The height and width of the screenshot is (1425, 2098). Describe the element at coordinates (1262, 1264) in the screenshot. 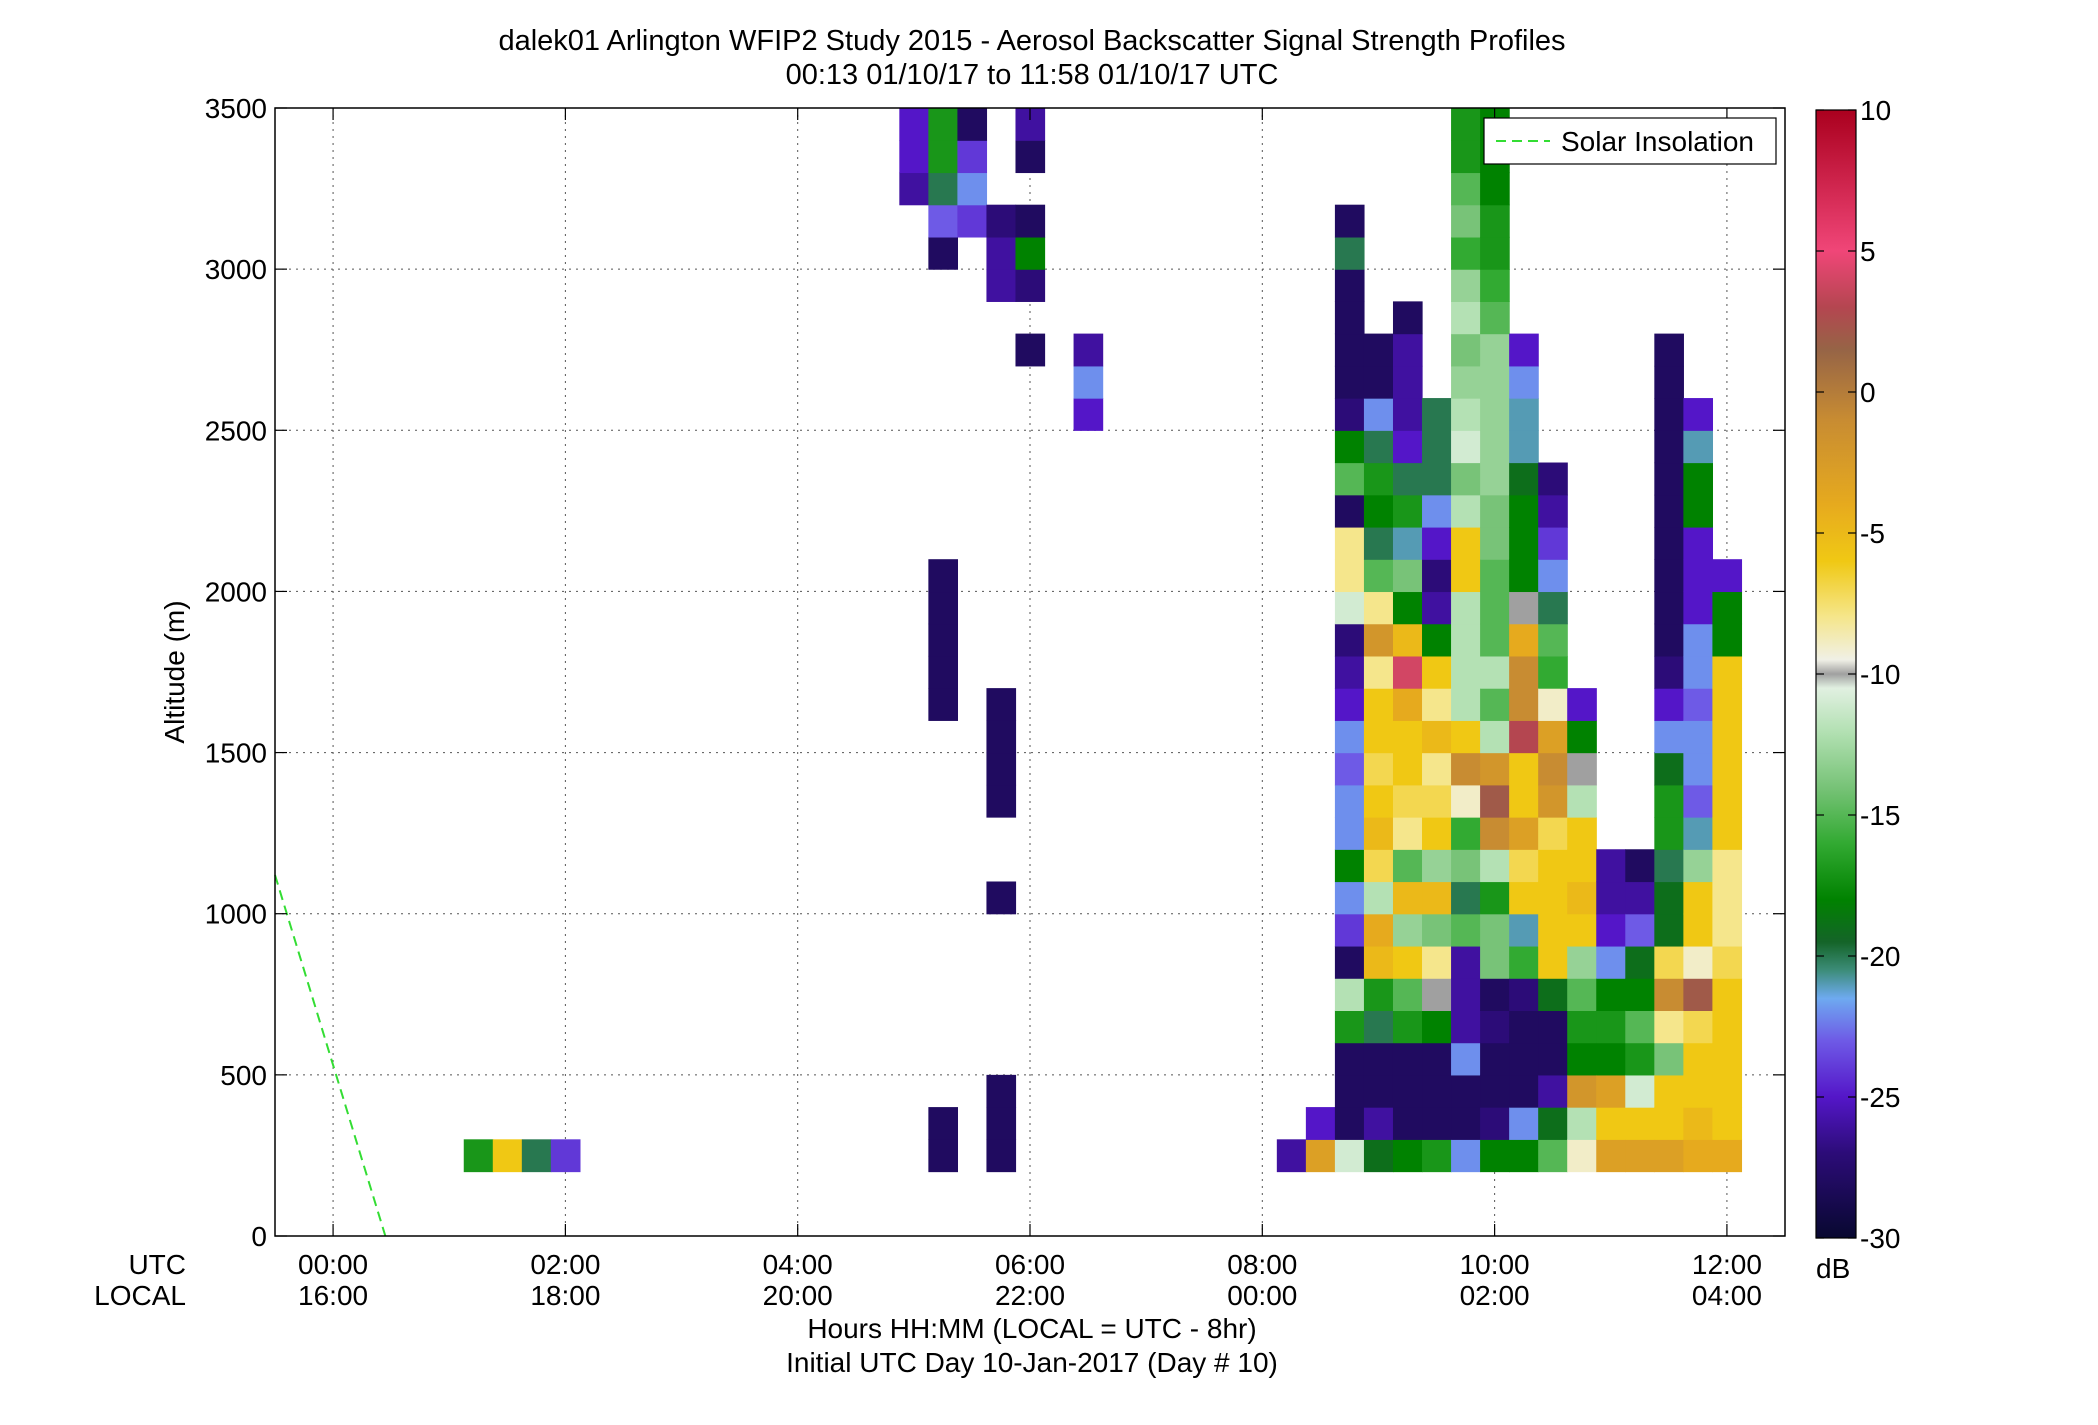

I see `x-tick-label-utc: 08:00` at that location.